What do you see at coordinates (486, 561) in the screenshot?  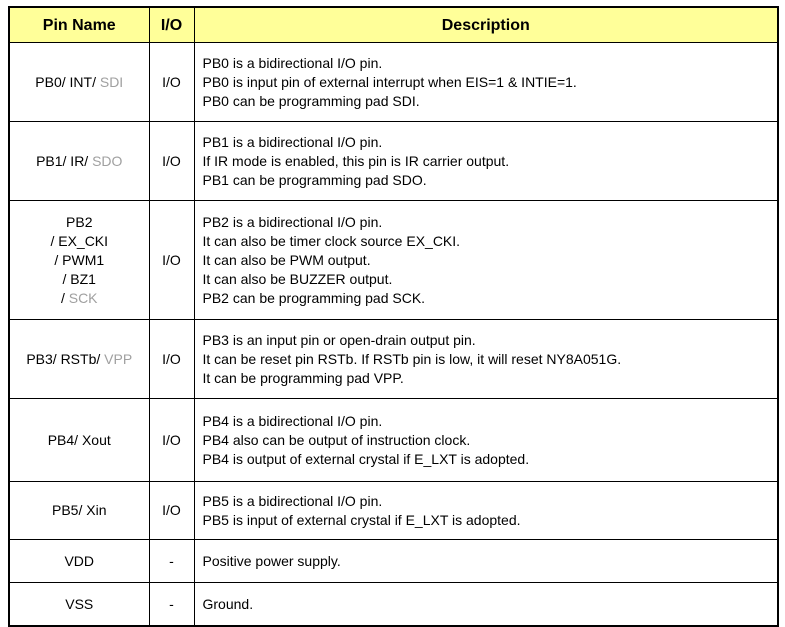 I see `description-cell: Positive power supply.` at bounding box center [486, 561].